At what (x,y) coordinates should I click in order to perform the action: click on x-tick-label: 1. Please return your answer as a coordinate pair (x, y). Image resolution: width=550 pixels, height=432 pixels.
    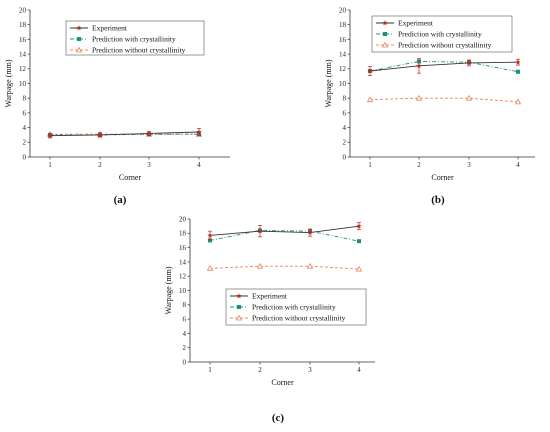
    Looking at the image, I should click on (370, 165).